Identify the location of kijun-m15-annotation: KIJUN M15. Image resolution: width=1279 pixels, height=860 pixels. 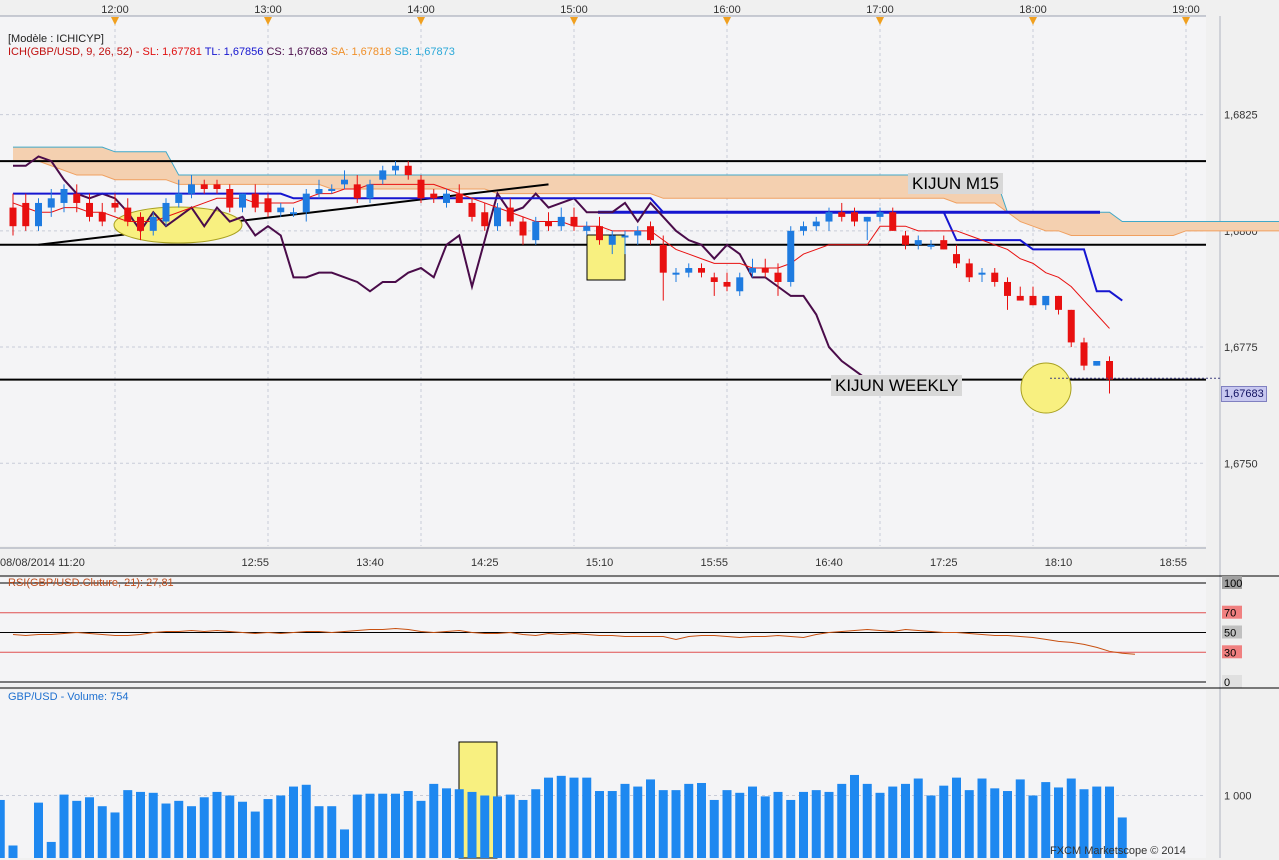
(955, 183).